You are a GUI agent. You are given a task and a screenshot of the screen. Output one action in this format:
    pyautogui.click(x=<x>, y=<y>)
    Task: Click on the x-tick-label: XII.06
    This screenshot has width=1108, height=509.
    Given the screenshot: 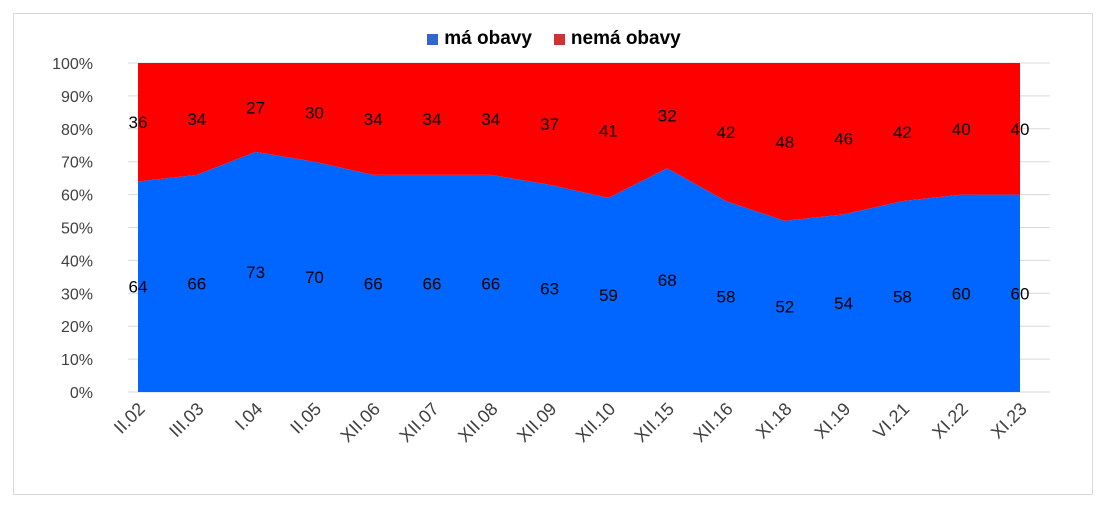 What is the action you would take?
    pyautogui.click(x=360, y=422)
    